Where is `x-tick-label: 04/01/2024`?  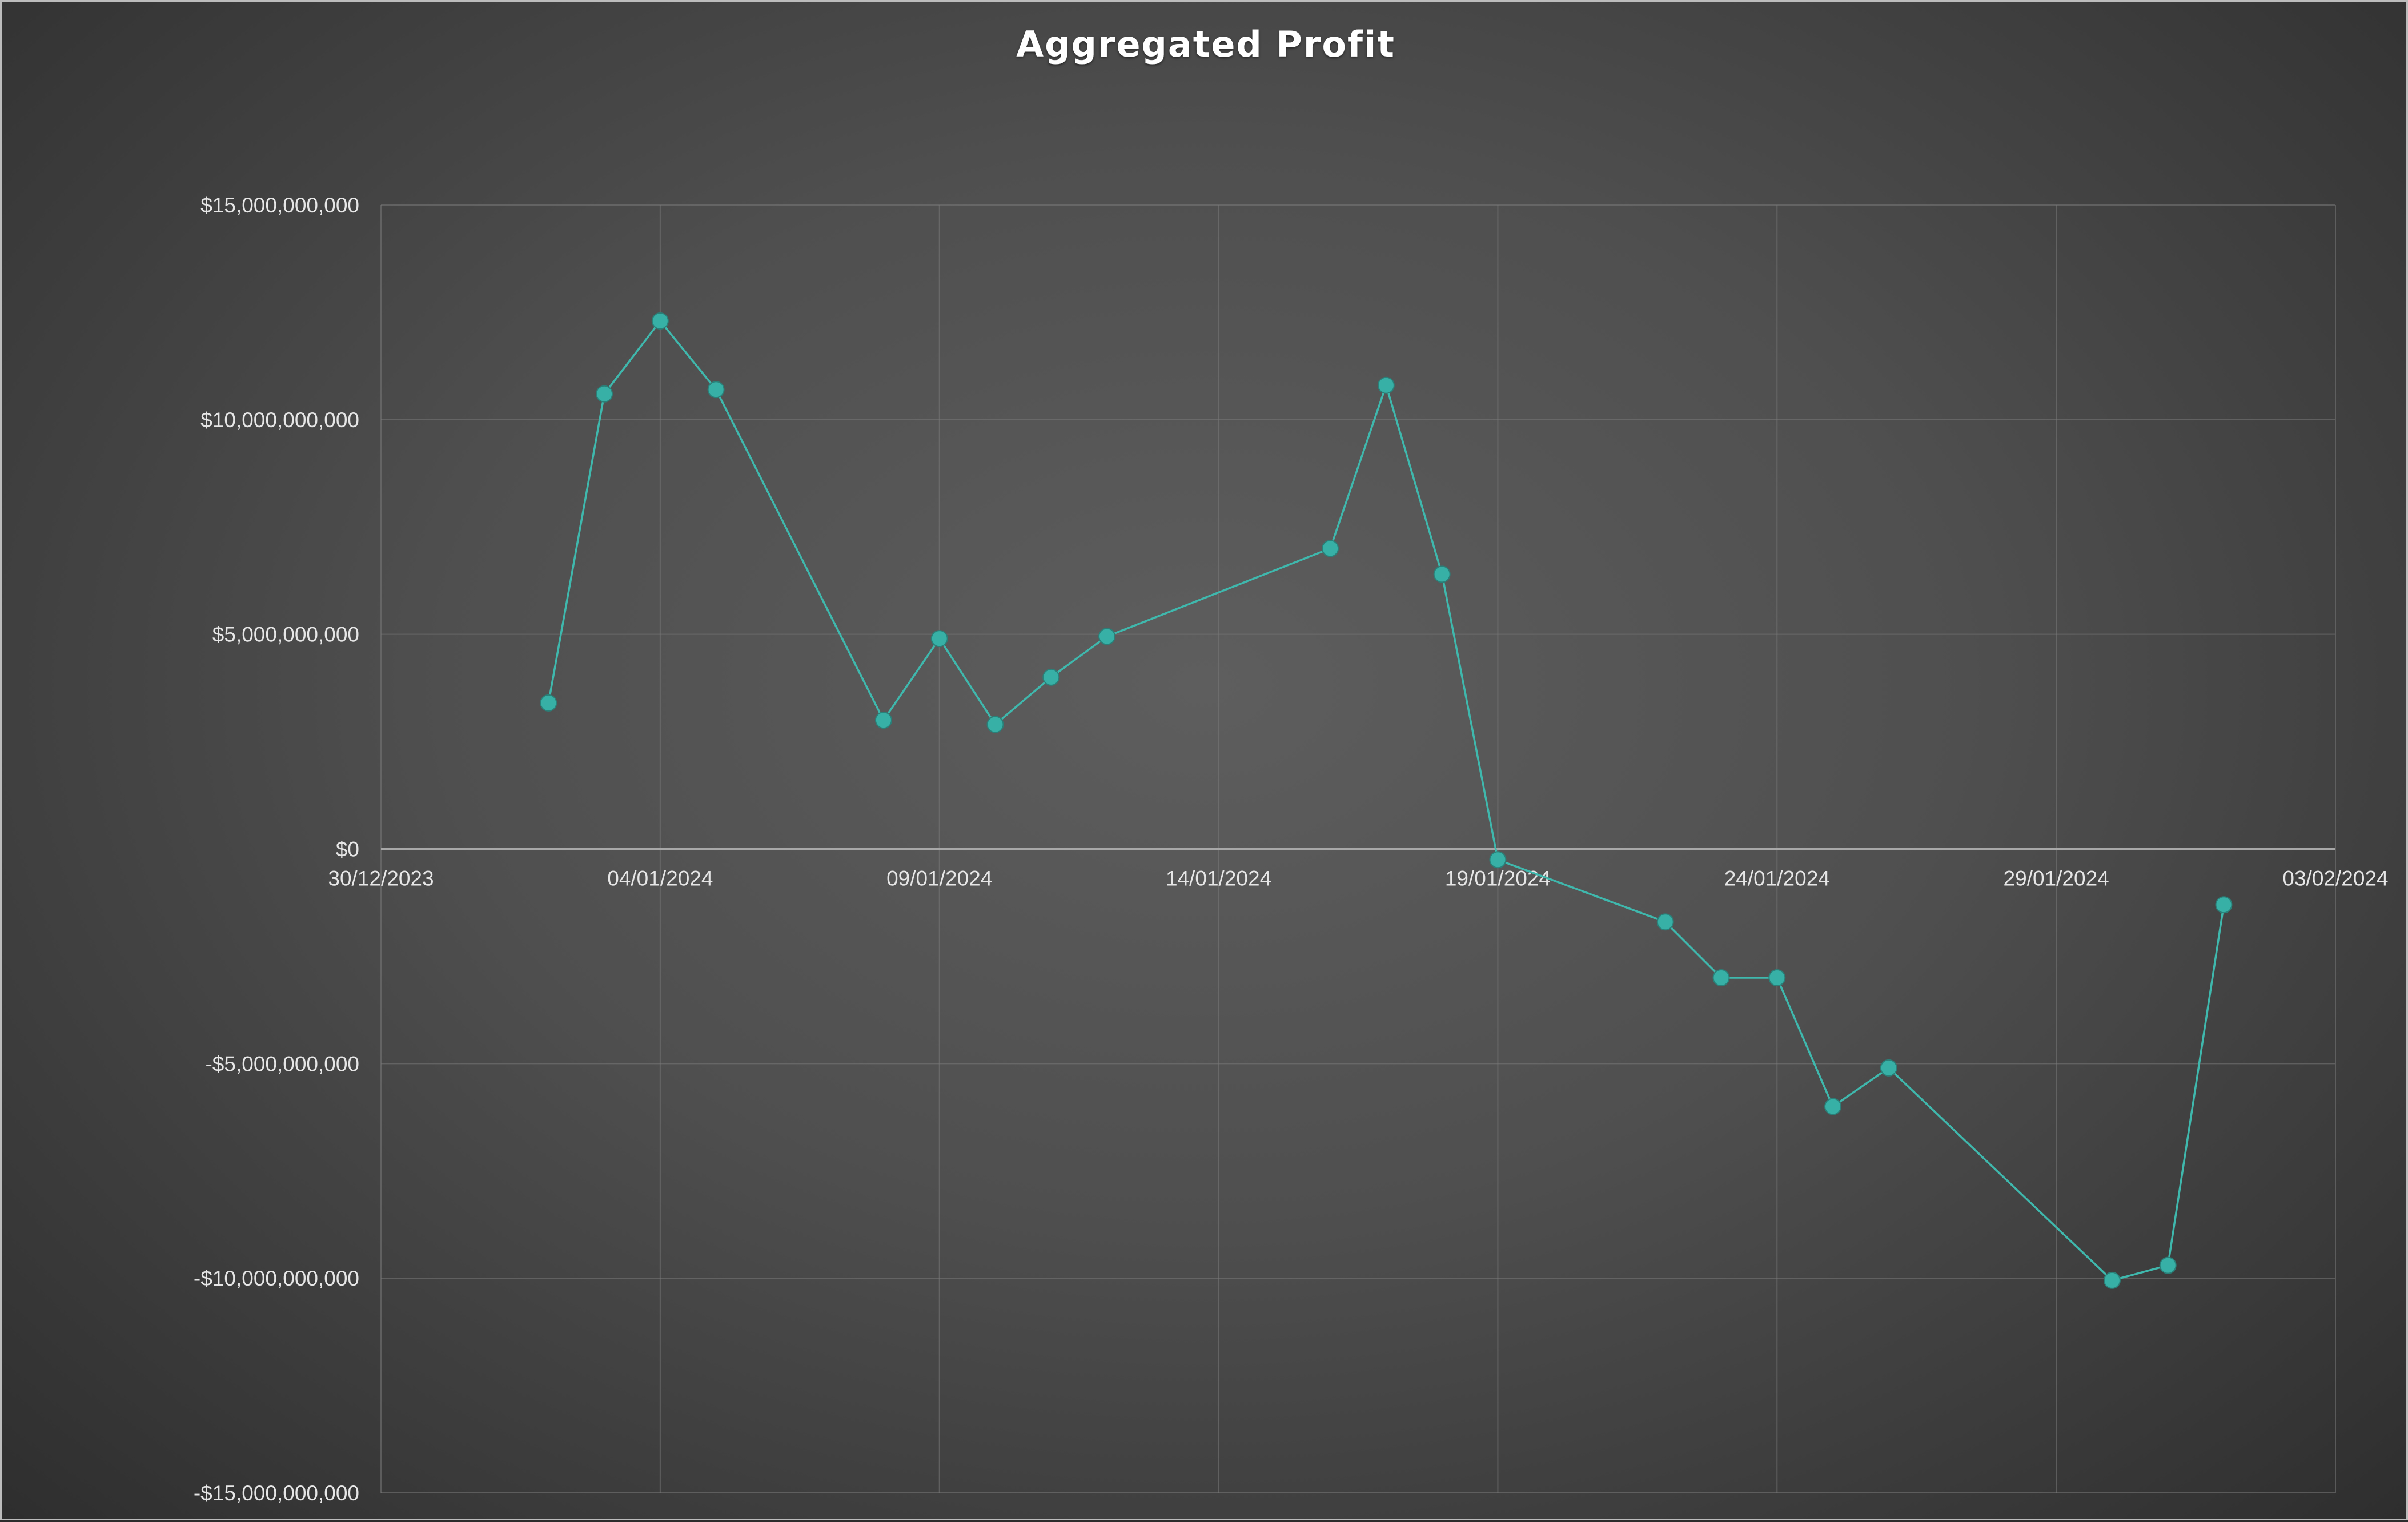
x-tick-label: 04/01/2024 is located at coordinates (660, 878).